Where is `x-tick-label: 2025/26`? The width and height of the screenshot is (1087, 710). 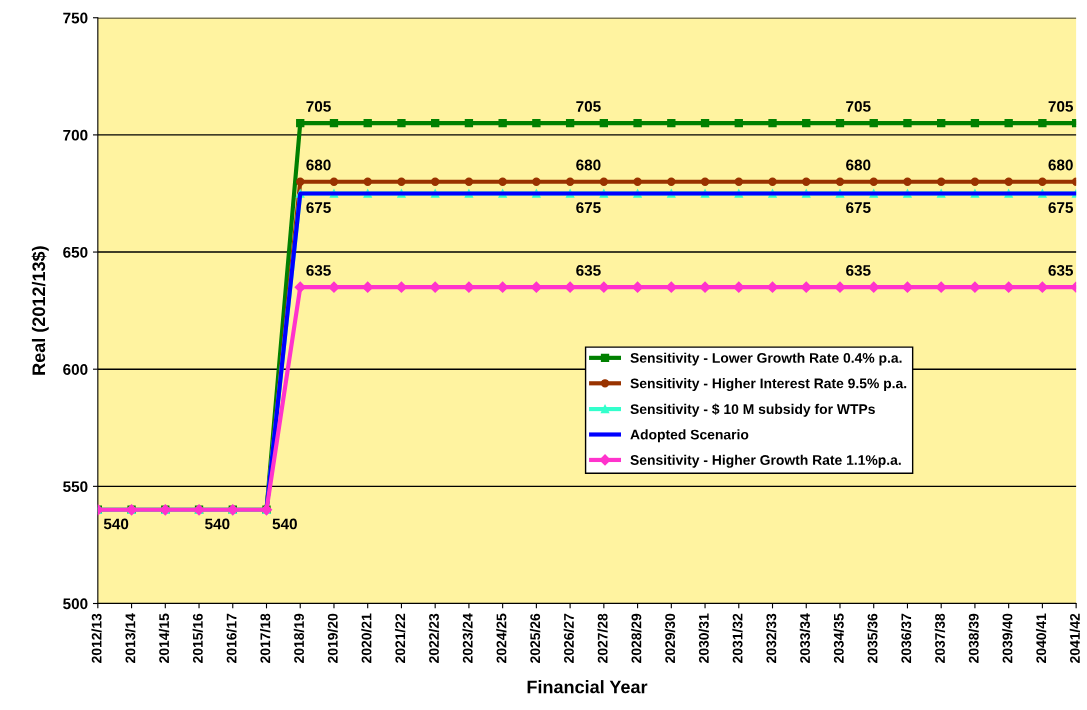 x-tick-label: 2025/26 is located at coordinates (535, 638).